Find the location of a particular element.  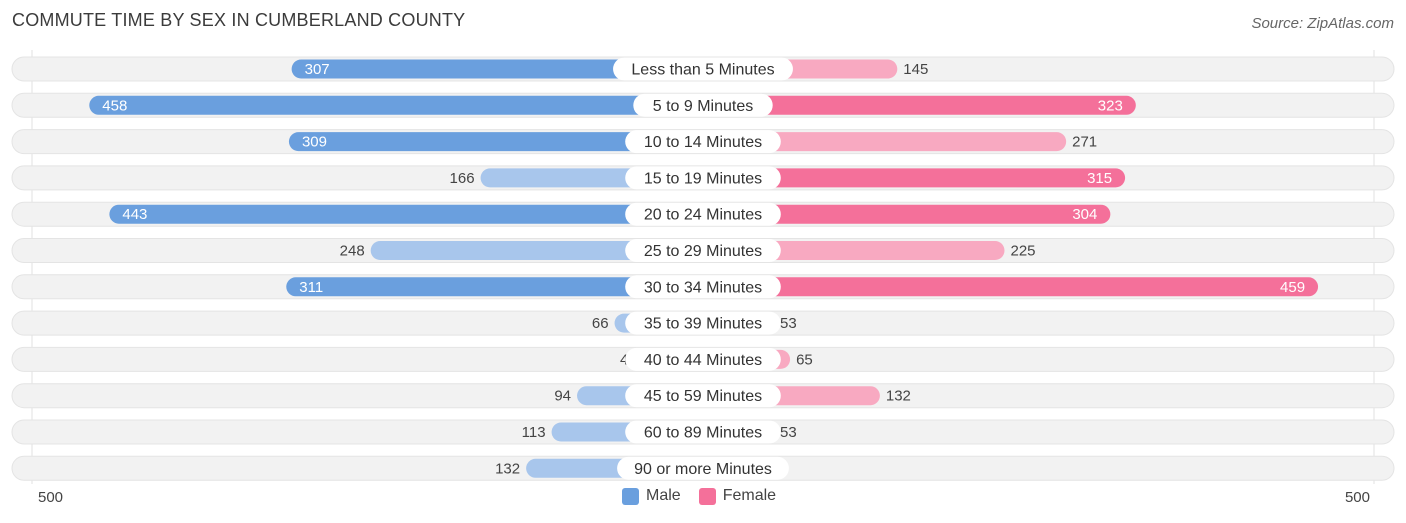

legend: Male Female is located at coordinates (708, 496).